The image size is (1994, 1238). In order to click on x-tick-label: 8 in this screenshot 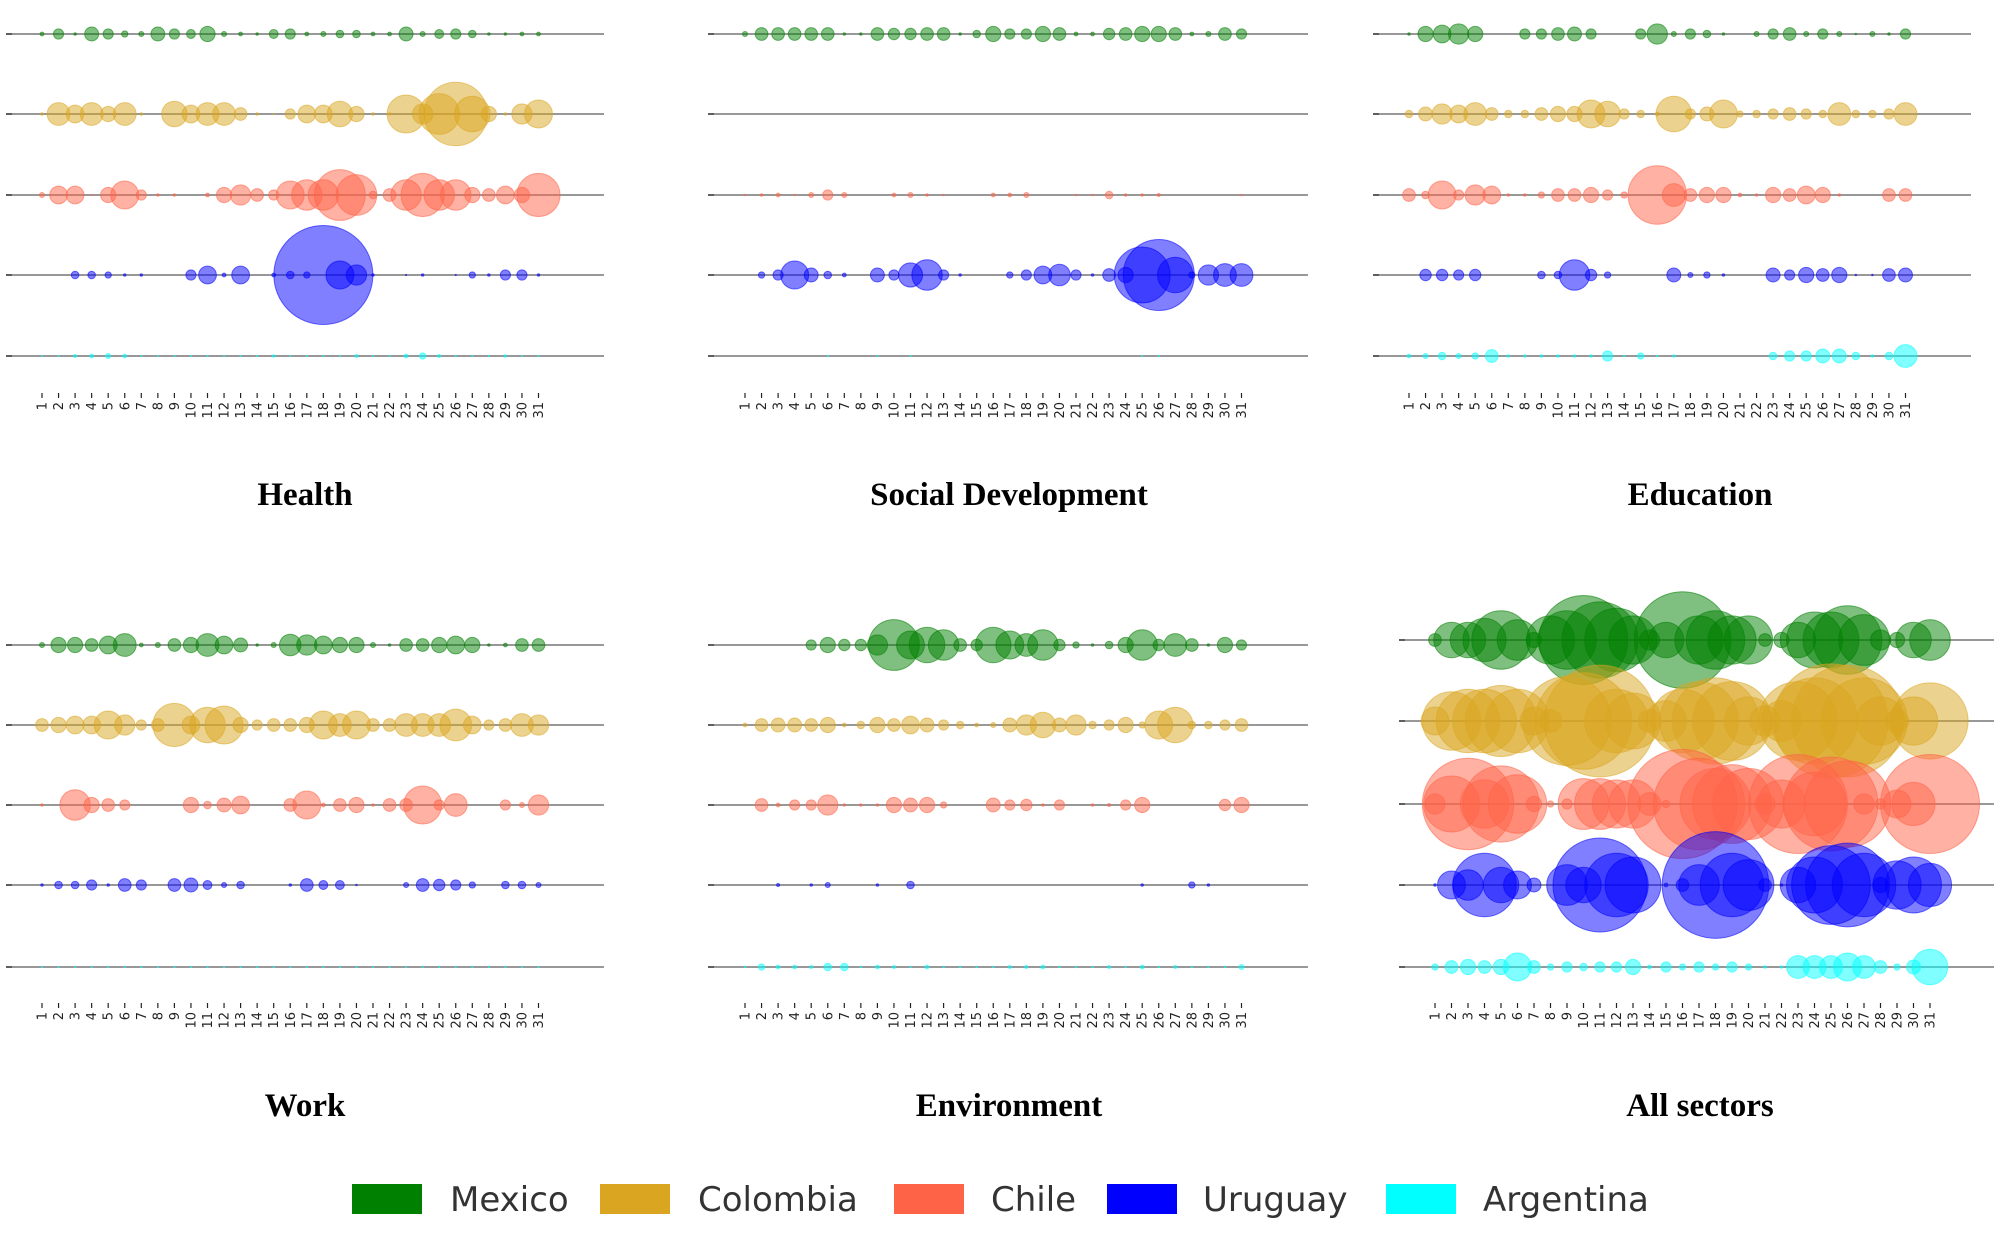, I will do `click(158, 1016)`.